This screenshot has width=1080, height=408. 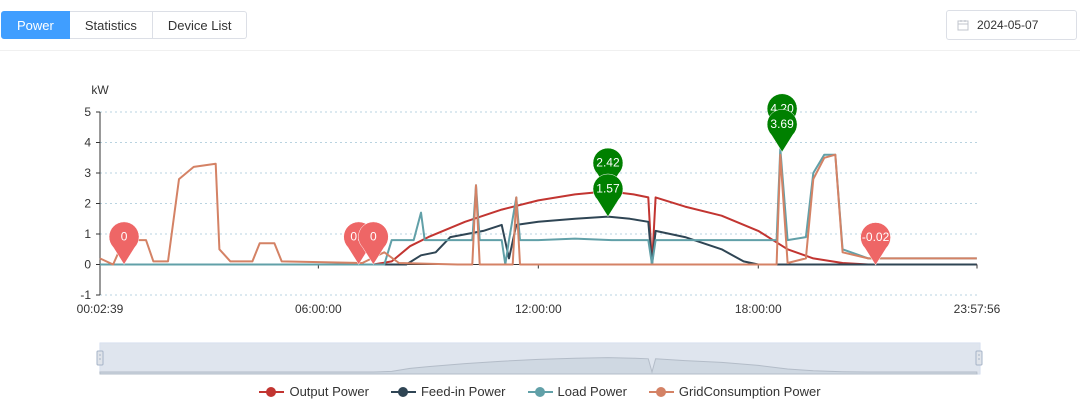 I want to click on y-tick-label: 0, so click(x=87, y=265).